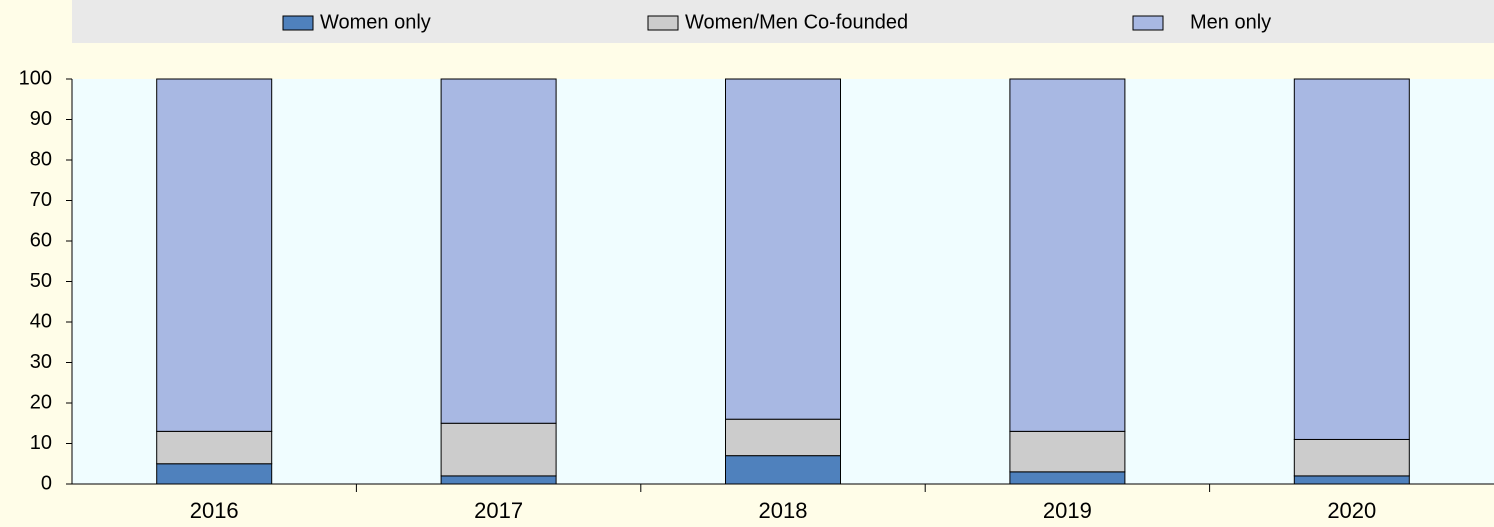  Describe the element at coordinates (46, 483) in the screenshot. I see `y-tick-label: 0` at that location.